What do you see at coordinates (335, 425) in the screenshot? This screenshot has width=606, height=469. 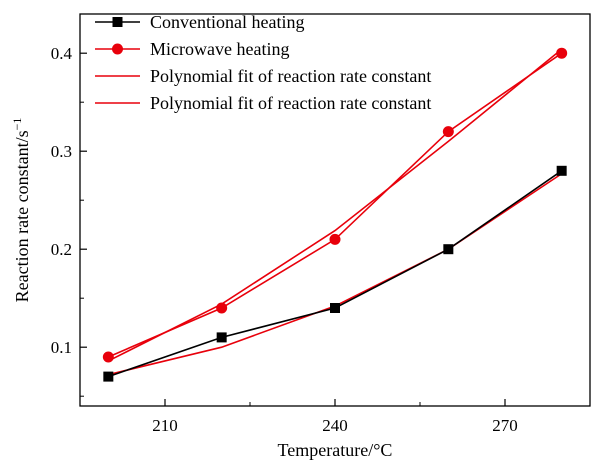 I see `x-tick-label: 240` at bounding box center [335, 425].